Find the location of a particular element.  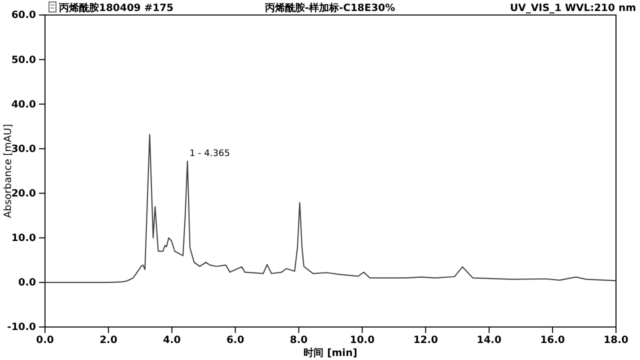

y-tick-label: 0.0 is located at coordinates (27, 283).